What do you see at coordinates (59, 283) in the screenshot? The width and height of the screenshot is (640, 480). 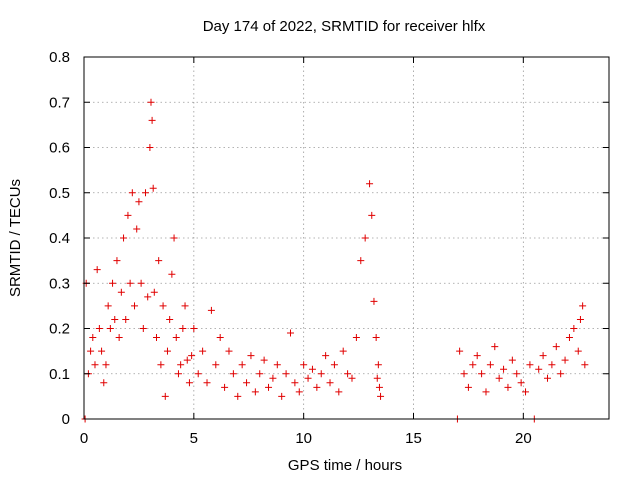 I see `y-tick-label: 0.3` at bounding box center [59, 283].